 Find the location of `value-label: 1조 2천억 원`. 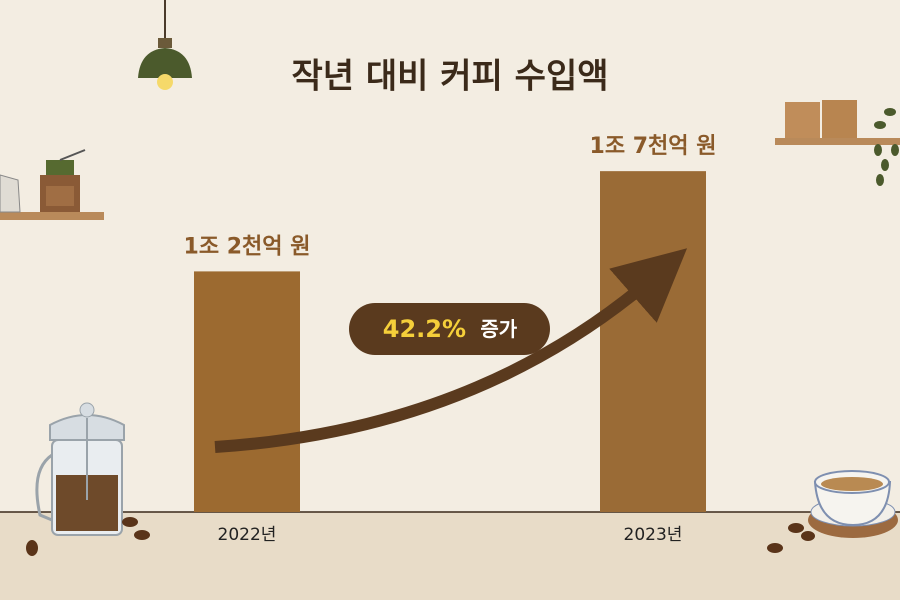

value-label: 1조 2천억 원 is located at coordinates (247, 246).